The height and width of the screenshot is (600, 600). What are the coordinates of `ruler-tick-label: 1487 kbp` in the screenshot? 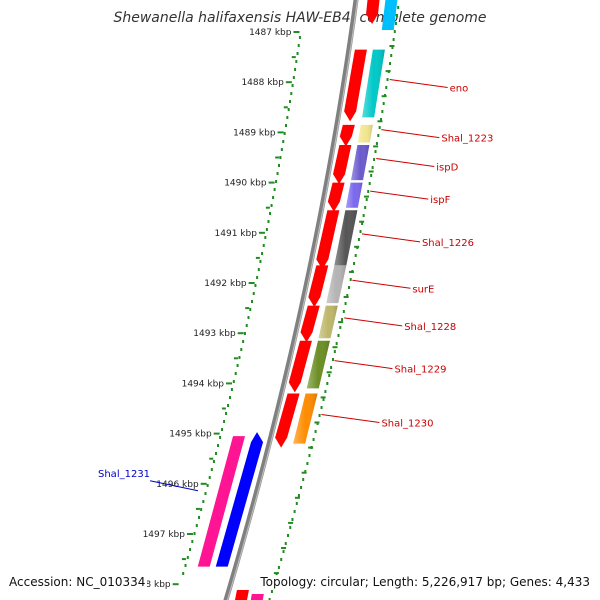 It's located at (270, 33).